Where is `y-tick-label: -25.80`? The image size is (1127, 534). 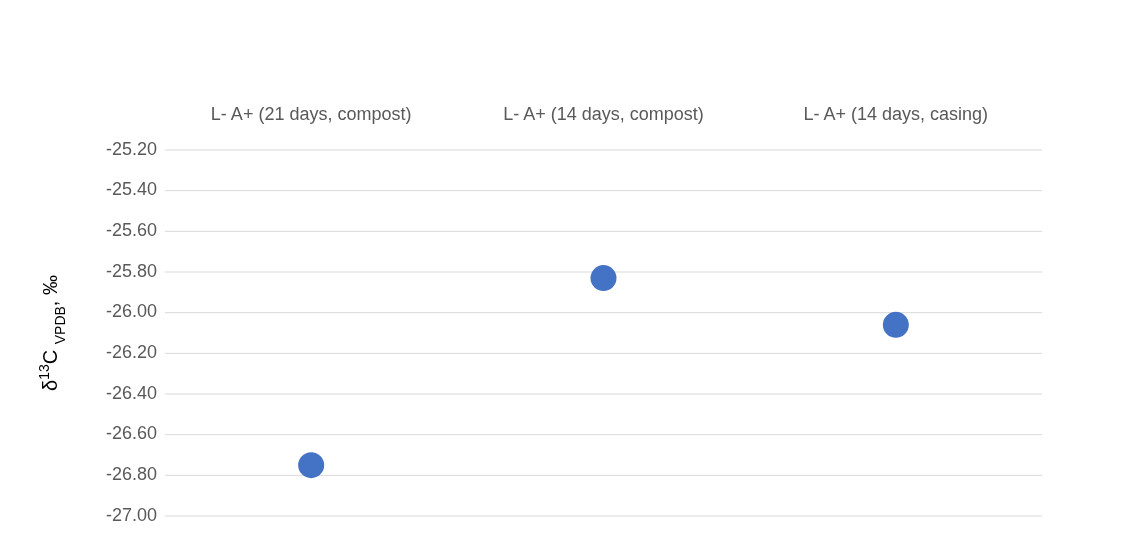 y-tick-label: -25.80 is located at coordinates (131, 270).